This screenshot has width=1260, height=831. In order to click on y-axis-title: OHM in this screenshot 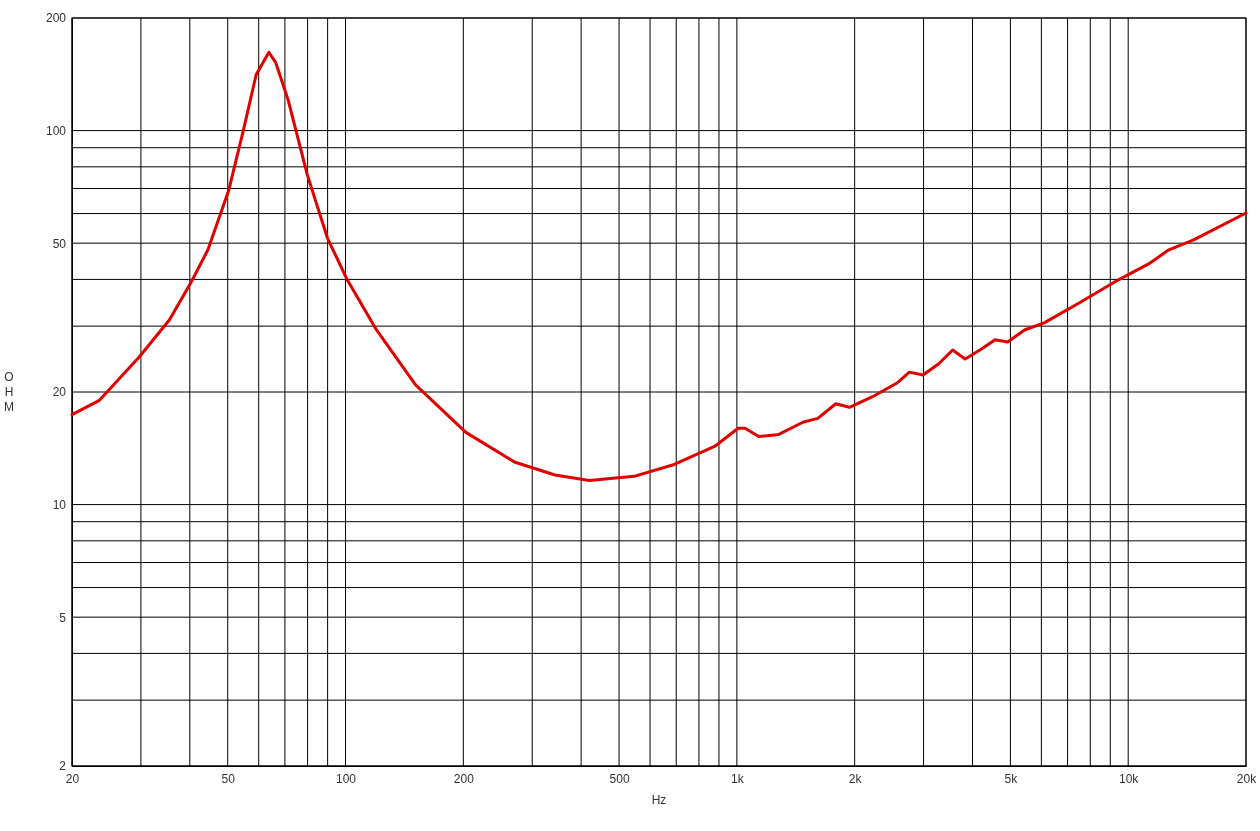, I will do `click(9, 392)`.